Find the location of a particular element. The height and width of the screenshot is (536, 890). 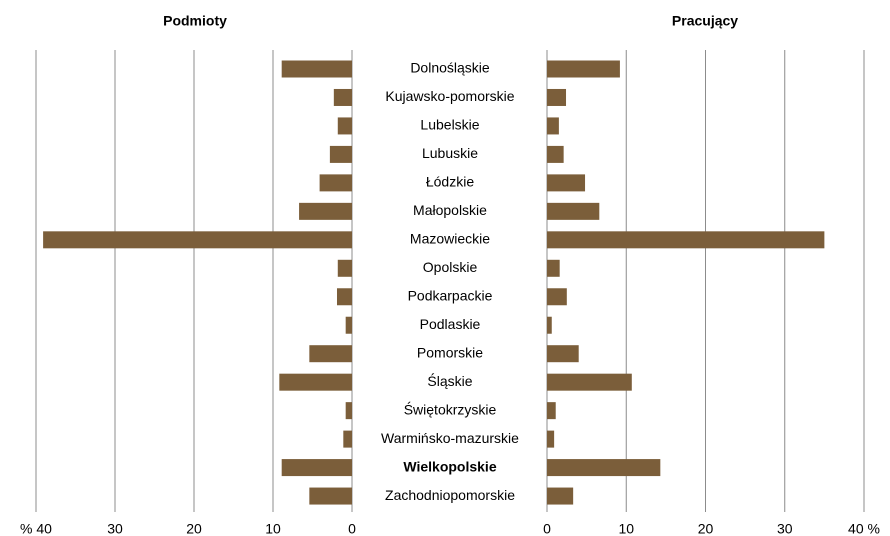

category-label: Zachodniopomorskie is located at coordinates (450, 495).